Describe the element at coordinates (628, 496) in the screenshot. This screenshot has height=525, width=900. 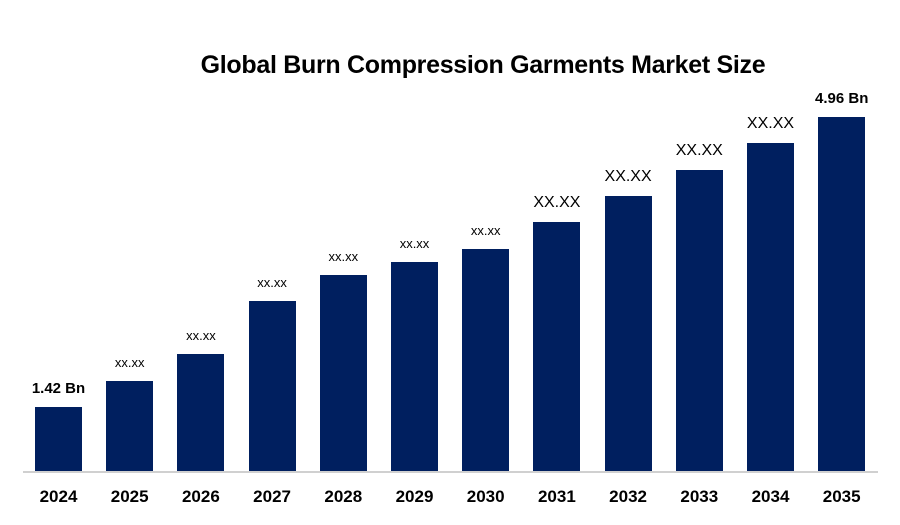
I see `x-tick-2032: 2032` at that location.